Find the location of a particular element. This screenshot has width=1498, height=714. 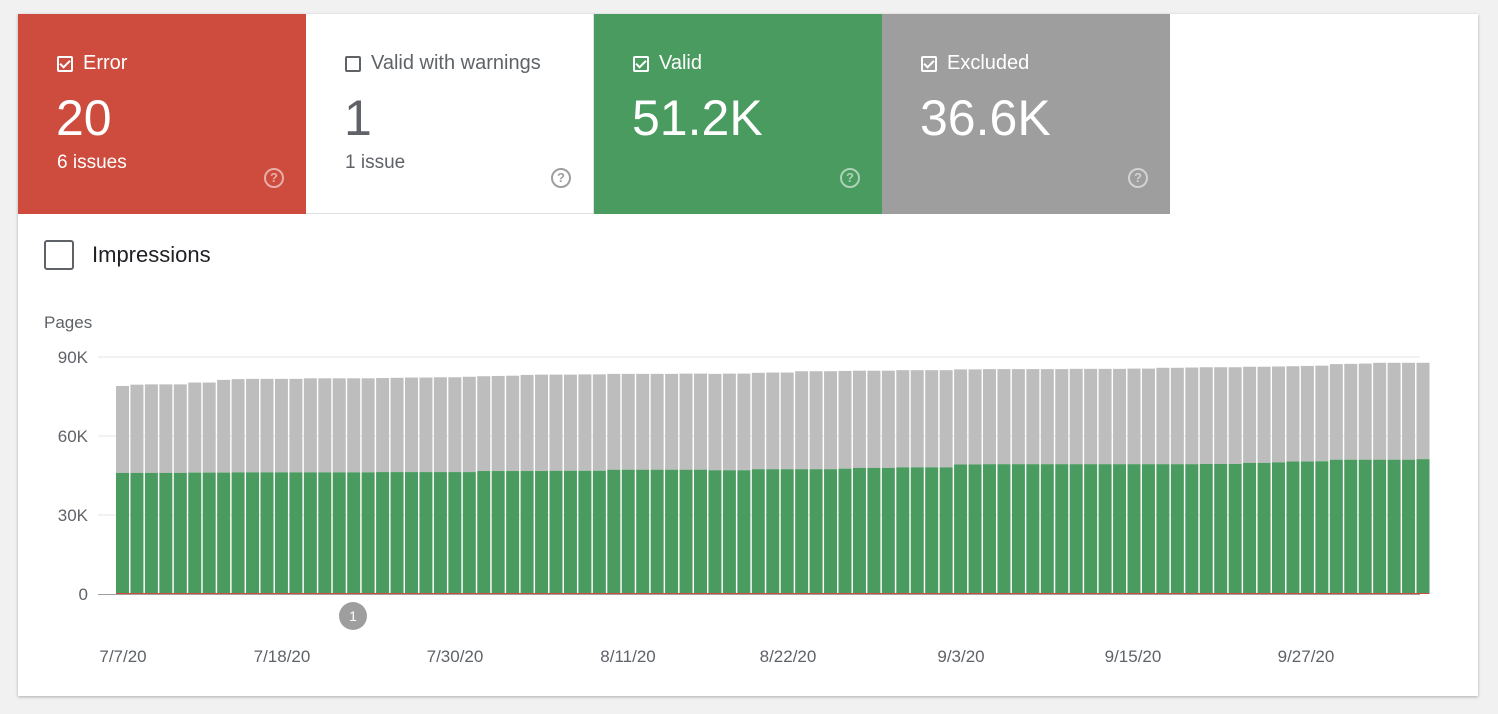

excluded-tile-label: Excluded is located at coordinates (988, 63).